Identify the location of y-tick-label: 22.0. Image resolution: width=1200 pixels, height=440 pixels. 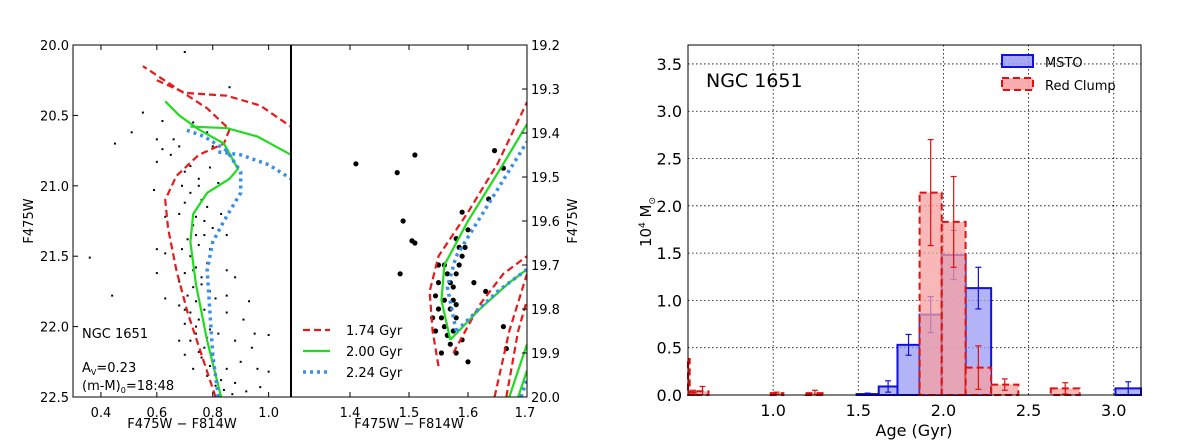
(54, 328).